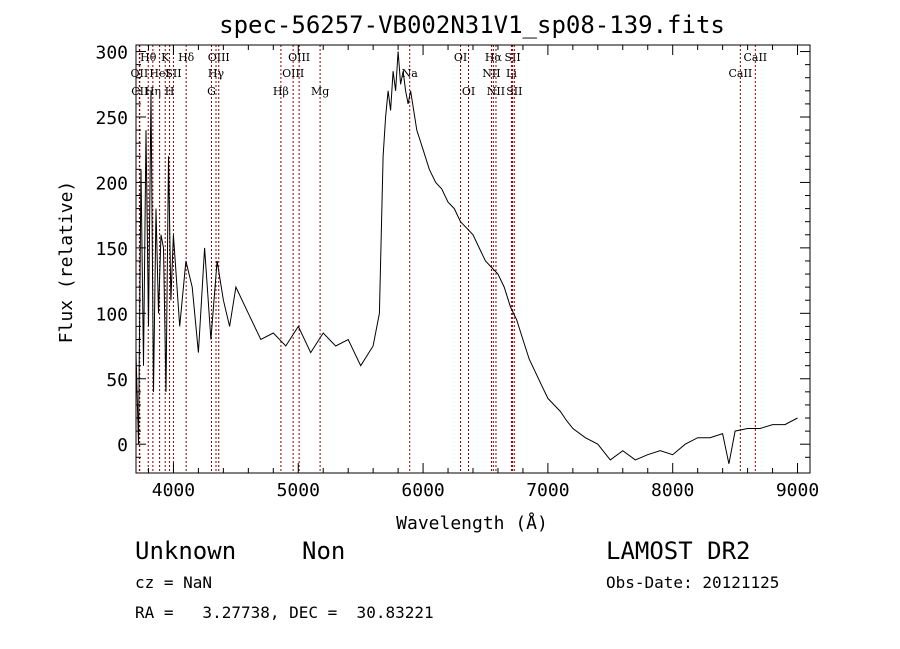  What do you see at coordinates (472, 523) in the screenshot?
I see `x-axis-label: Wavelength (Å)` at bounding box center [472, 523].